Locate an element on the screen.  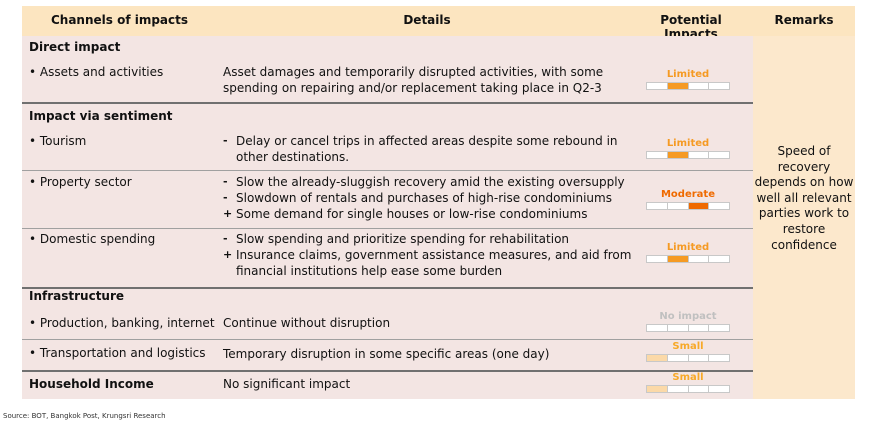
section-impact-via-sentiment: Impact via sentiment is located at coordinates (101, 116).